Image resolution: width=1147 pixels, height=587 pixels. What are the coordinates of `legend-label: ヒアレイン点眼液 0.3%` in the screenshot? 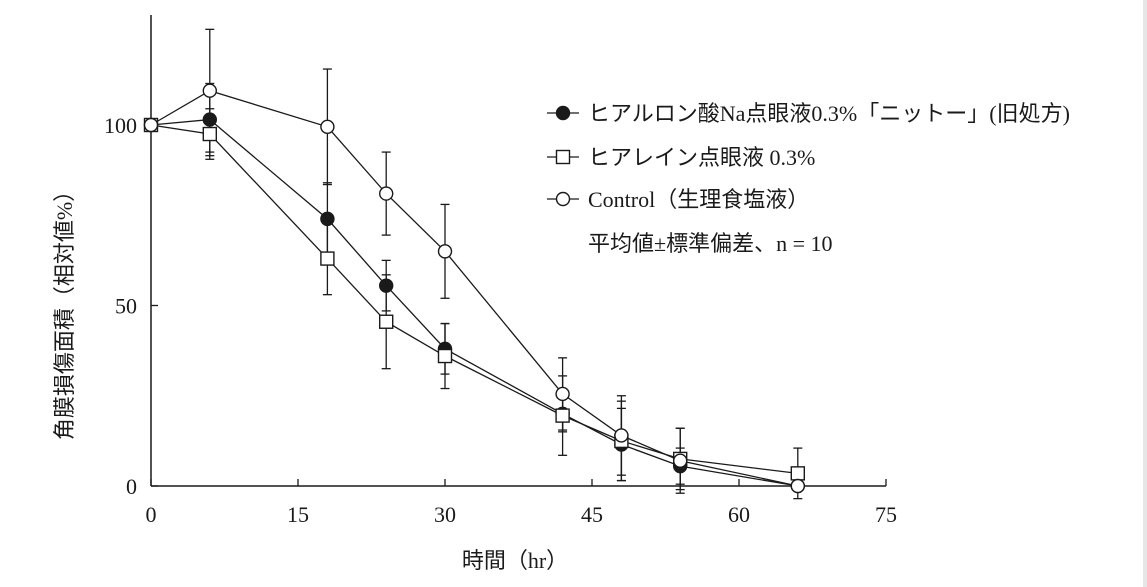 It's located at (701, 157).